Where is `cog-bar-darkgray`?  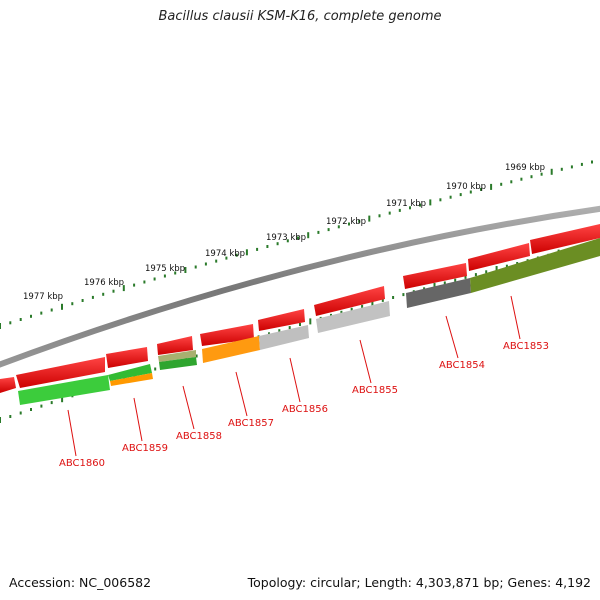 cog-bar-darkgray is located at coordinates (438, 293).